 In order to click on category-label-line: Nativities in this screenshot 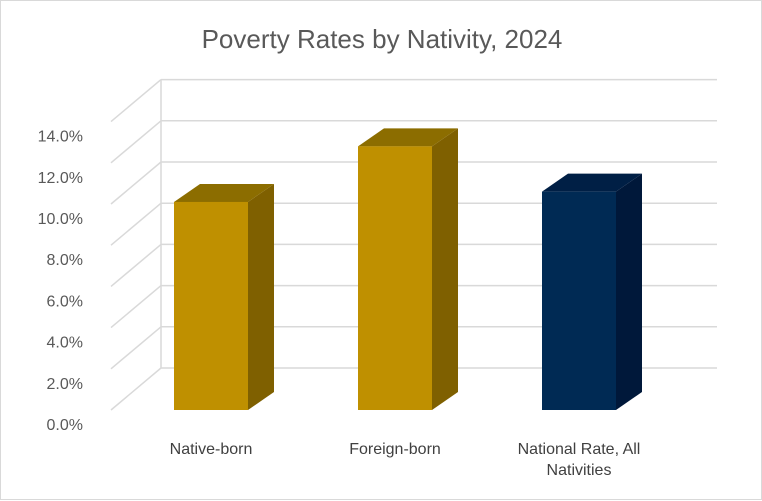, I will do `click(579, 470)`.